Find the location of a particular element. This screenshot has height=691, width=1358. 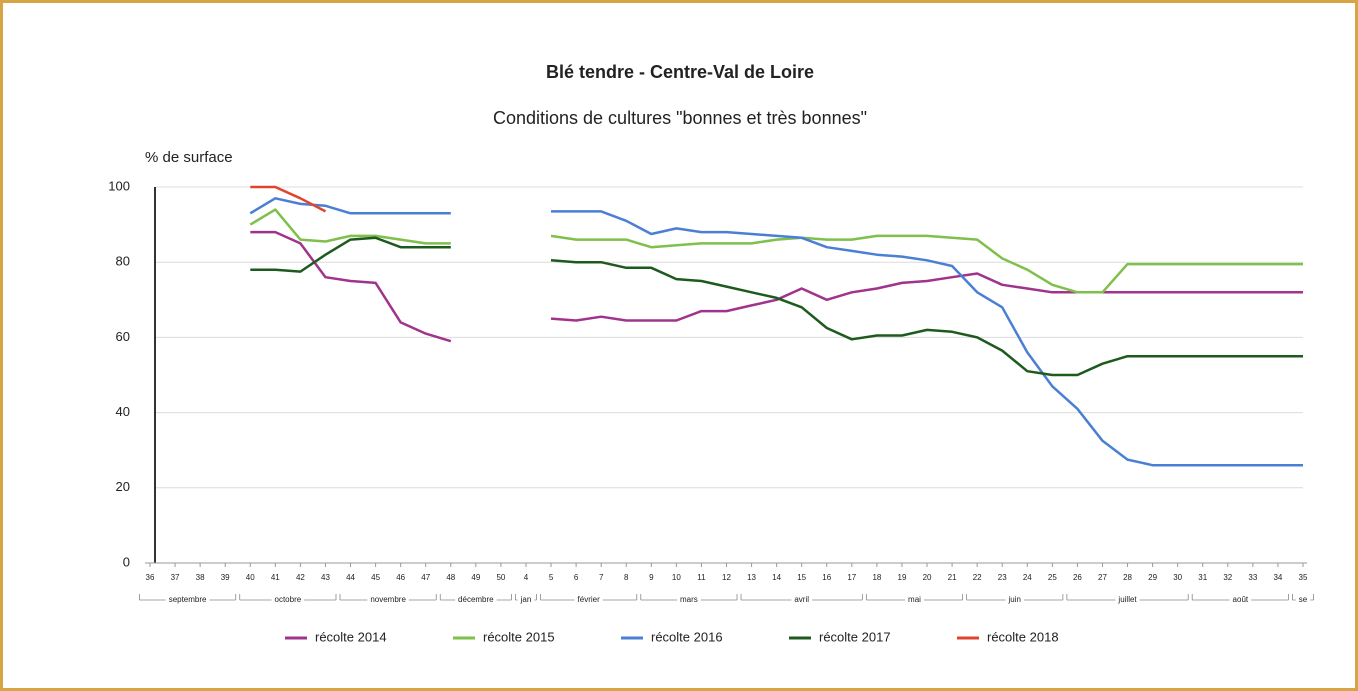

y-tick-label: 0 is located at coordinates (126, 561).